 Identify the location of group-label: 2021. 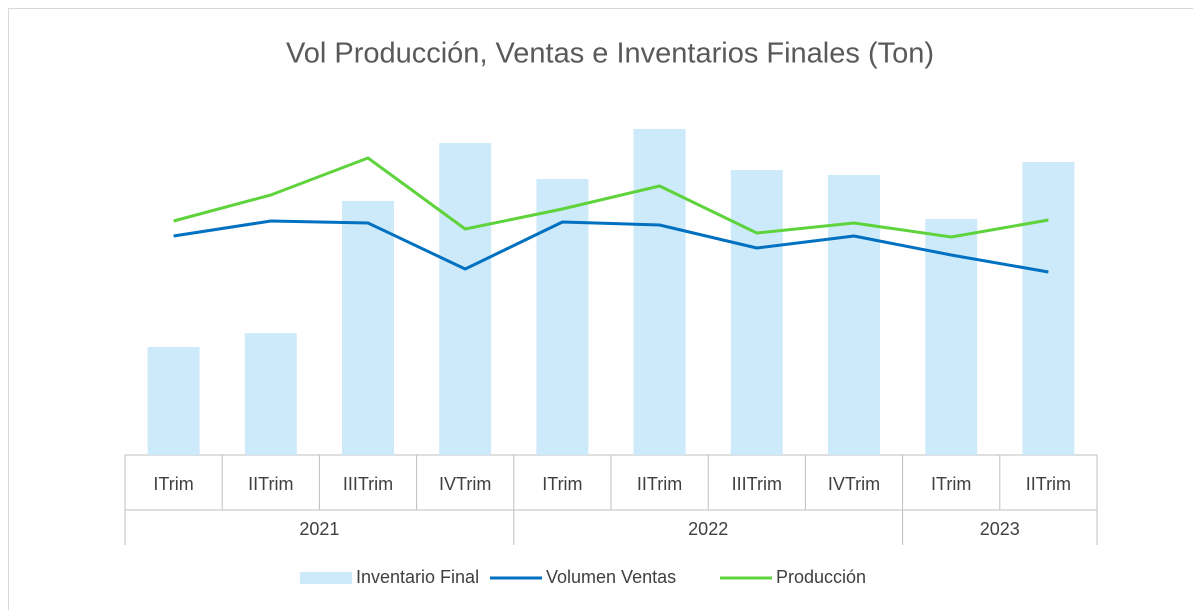
(319, 529).